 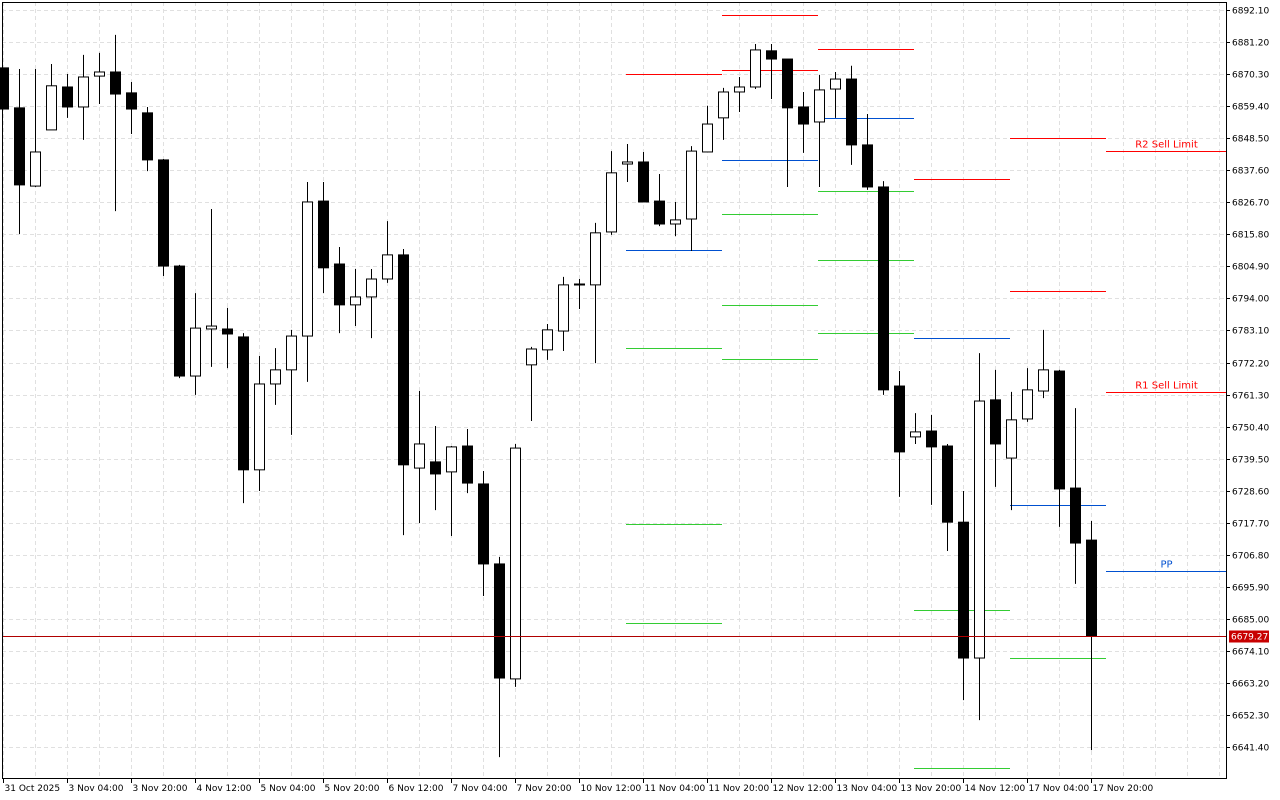 What do you see at coordinates (867, 789) in the screenshot?
I see `time-tick-label: 13 Nov 04:00` at bounding box center [867, 789].